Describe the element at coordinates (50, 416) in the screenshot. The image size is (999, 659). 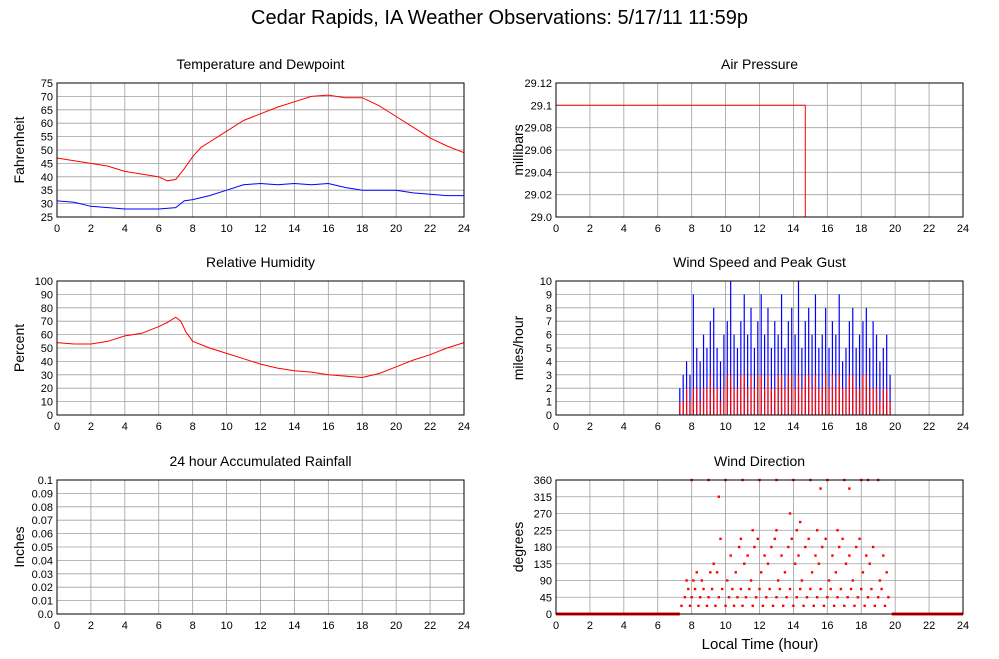
I see `y-tick-label: 0` at that location.